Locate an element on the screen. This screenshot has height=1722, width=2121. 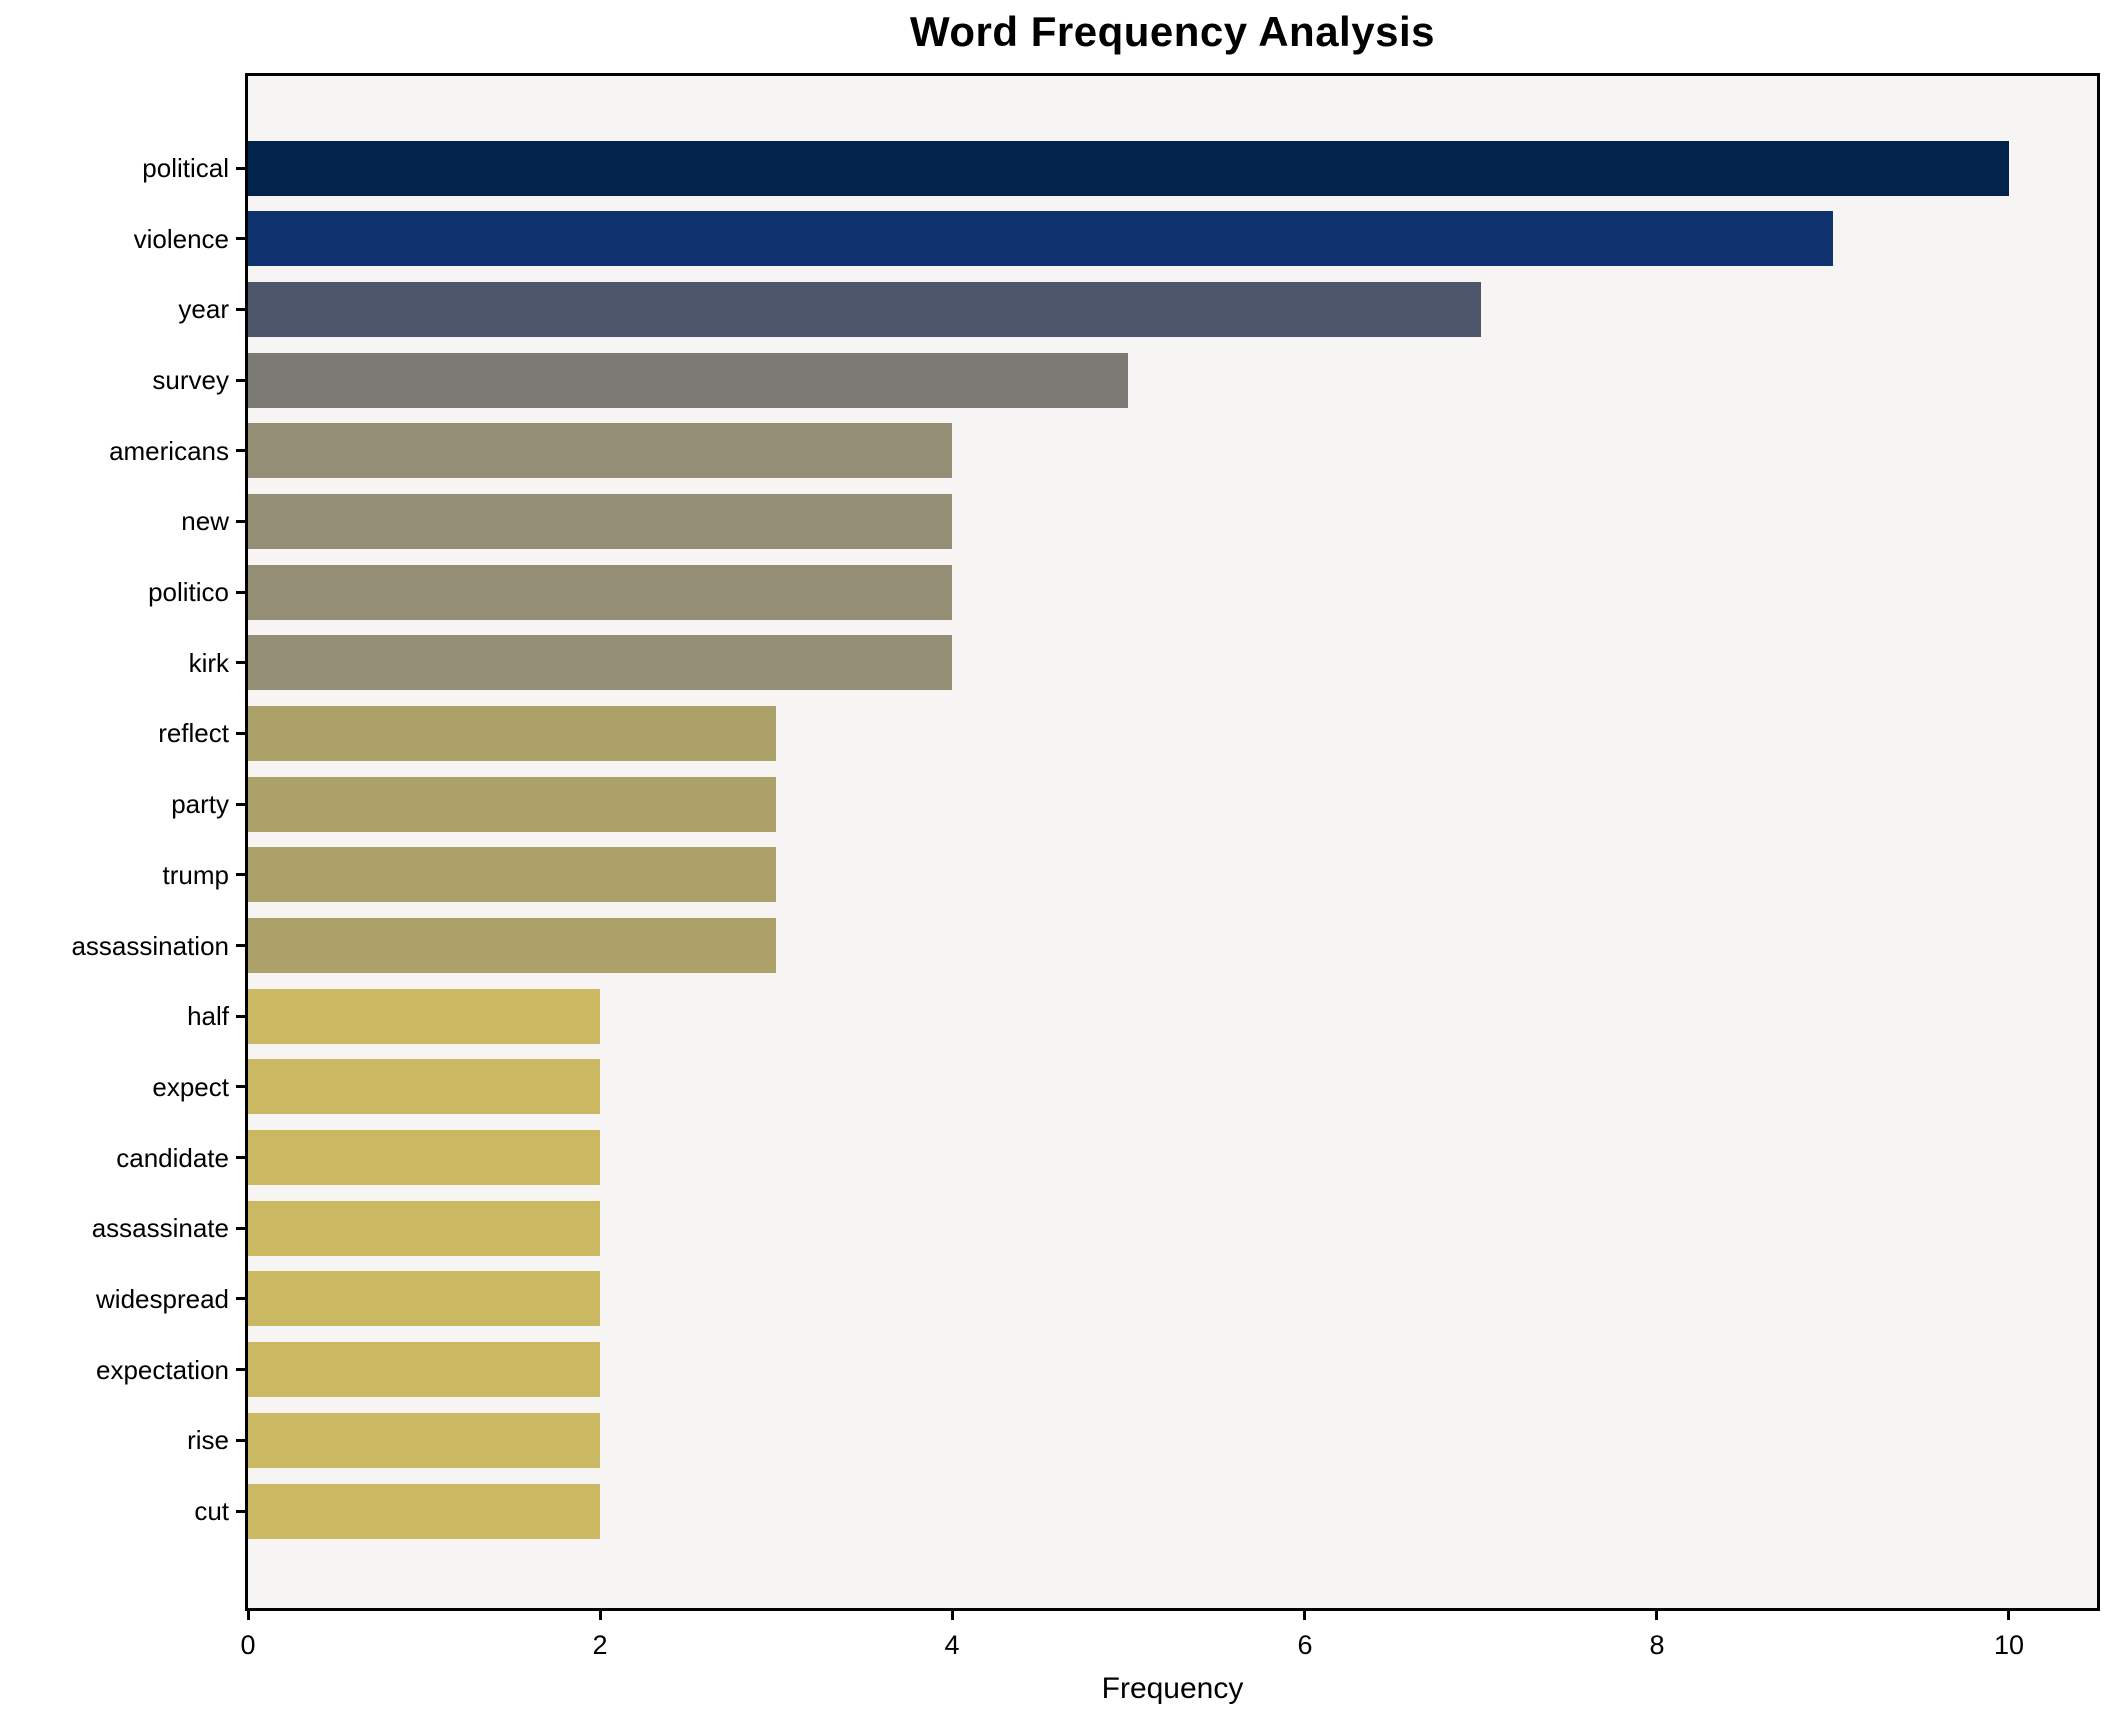
bar-party is located at coordinates (512, 804).